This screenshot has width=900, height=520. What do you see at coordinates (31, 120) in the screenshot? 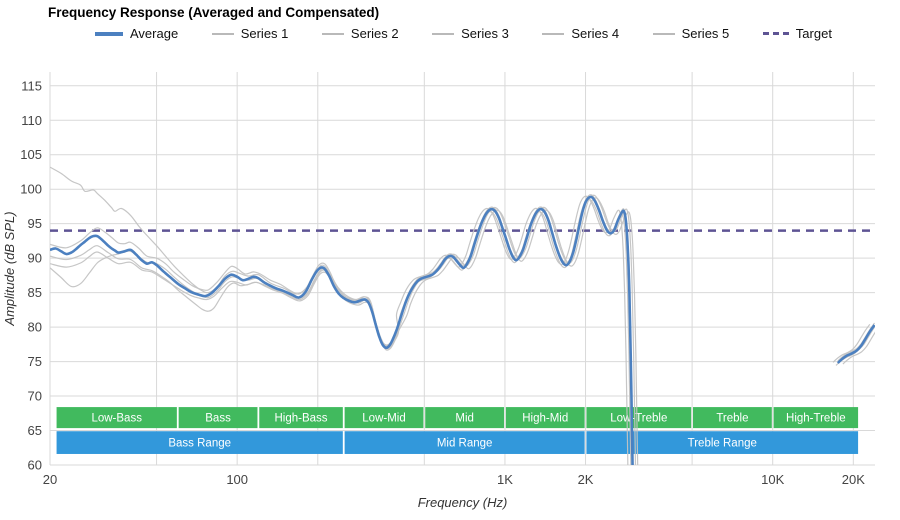
I see `y-tick-label: 110` at bounding box center [31, 120].